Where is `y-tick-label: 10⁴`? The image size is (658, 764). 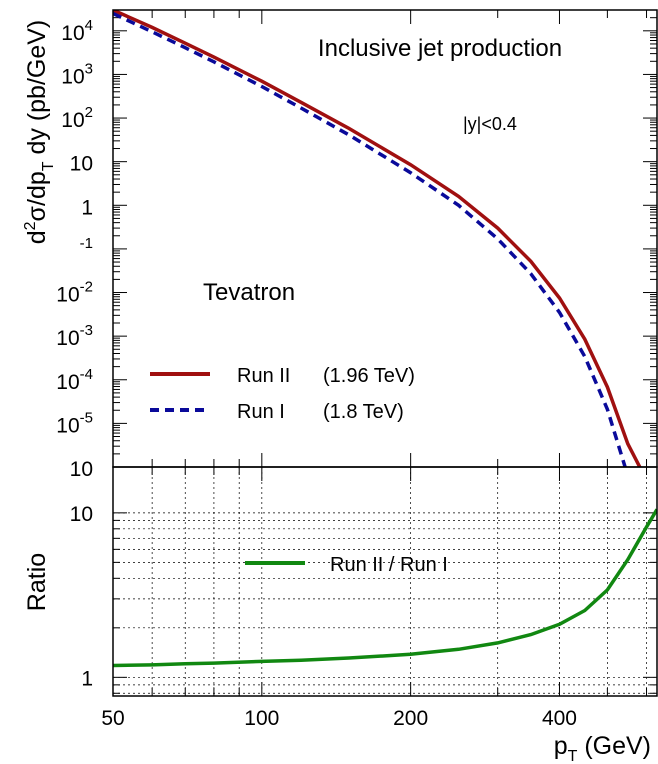 y-tick-label: 10⁴ is located at coordinates (77, 31).